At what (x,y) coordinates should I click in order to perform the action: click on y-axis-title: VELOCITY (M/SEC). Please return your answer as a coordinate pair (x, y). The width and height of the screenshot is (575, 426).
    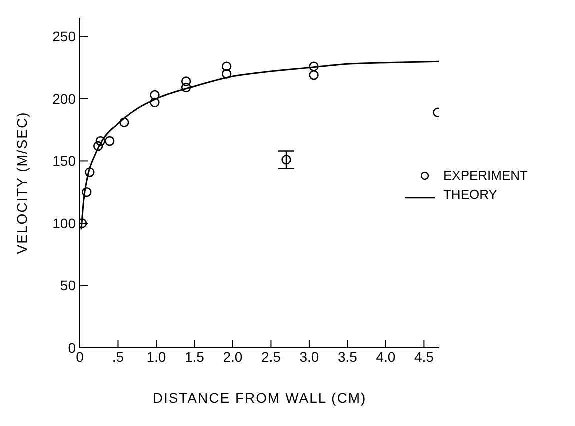
    Looking at the image, I should click on (22, 183).